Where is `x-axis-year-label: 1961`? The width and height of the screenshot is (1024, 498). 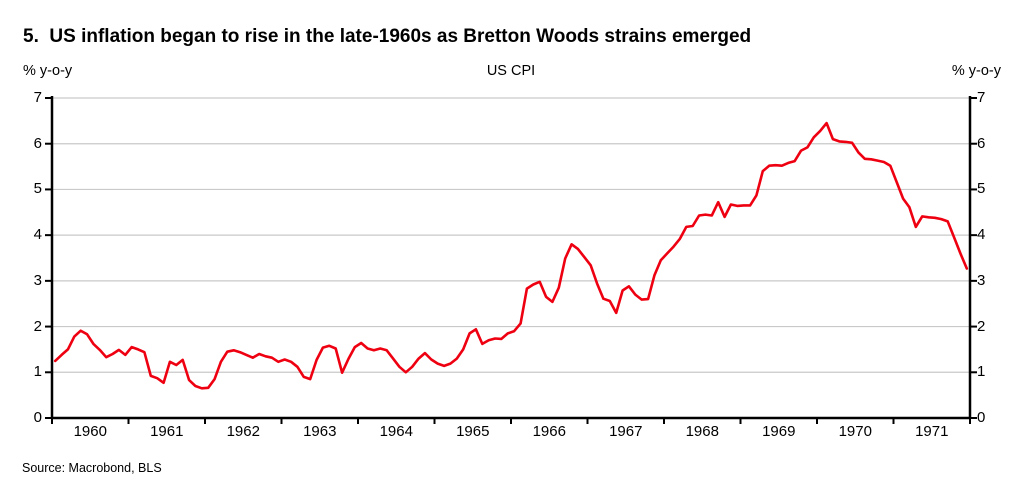 x-axis-year-label: 1961 is located at coordinates (167, 431).